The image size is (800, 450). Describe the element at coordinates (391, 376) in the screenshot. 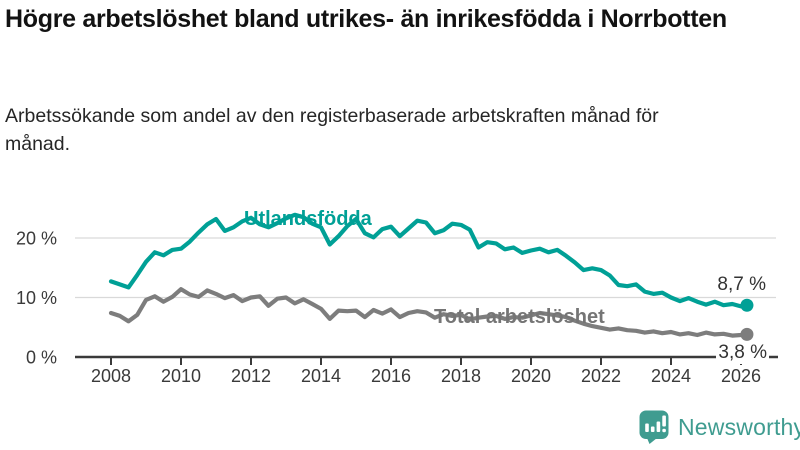

I see `x-tick-label: 2016` at that location.